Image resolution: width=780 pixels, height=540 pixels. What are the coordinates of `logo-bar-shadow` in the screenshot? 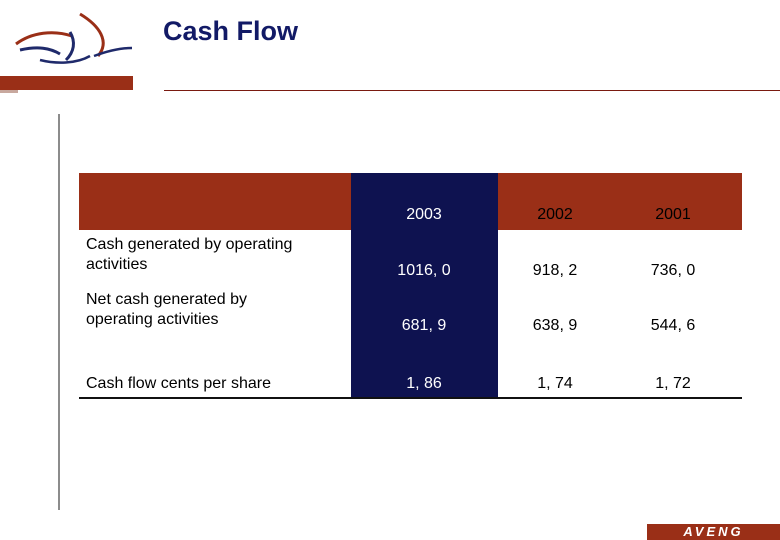 It's located at (9, 91).